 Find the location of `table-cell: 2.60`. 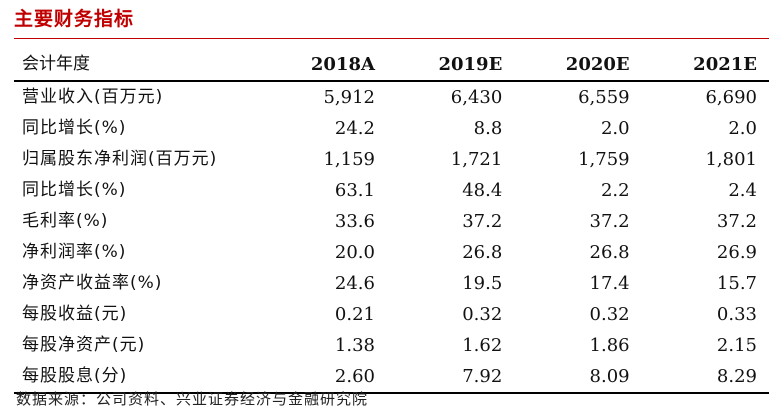

table-cell: 2.60 is located at coordinates (323, 377).